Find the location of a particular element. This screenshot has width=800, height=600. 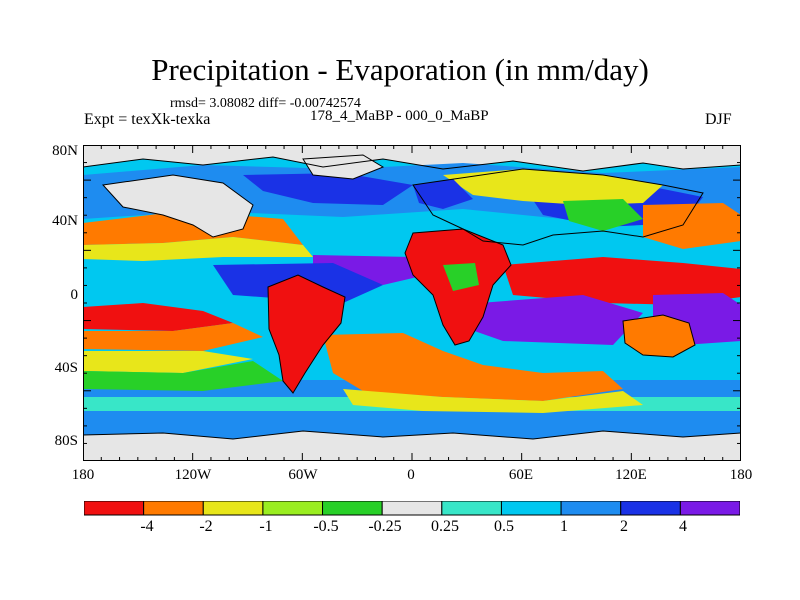

colorbar-label: -1 is located at coordinates (266, 526).